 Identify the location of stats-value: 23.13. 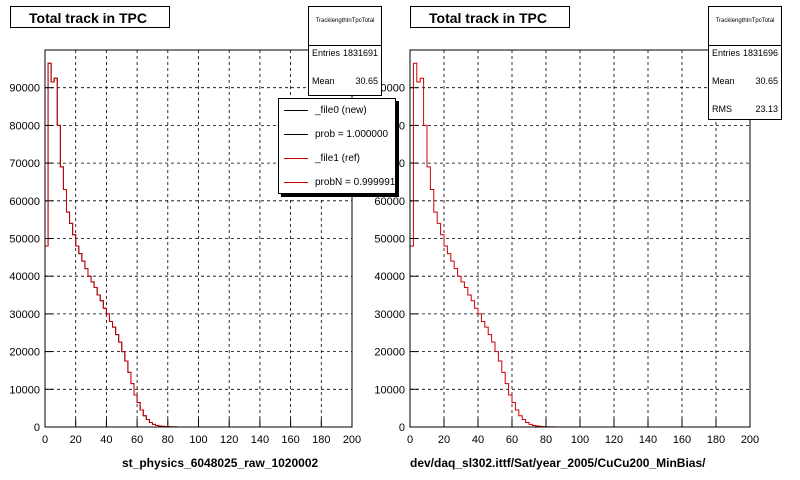
(766, 109).